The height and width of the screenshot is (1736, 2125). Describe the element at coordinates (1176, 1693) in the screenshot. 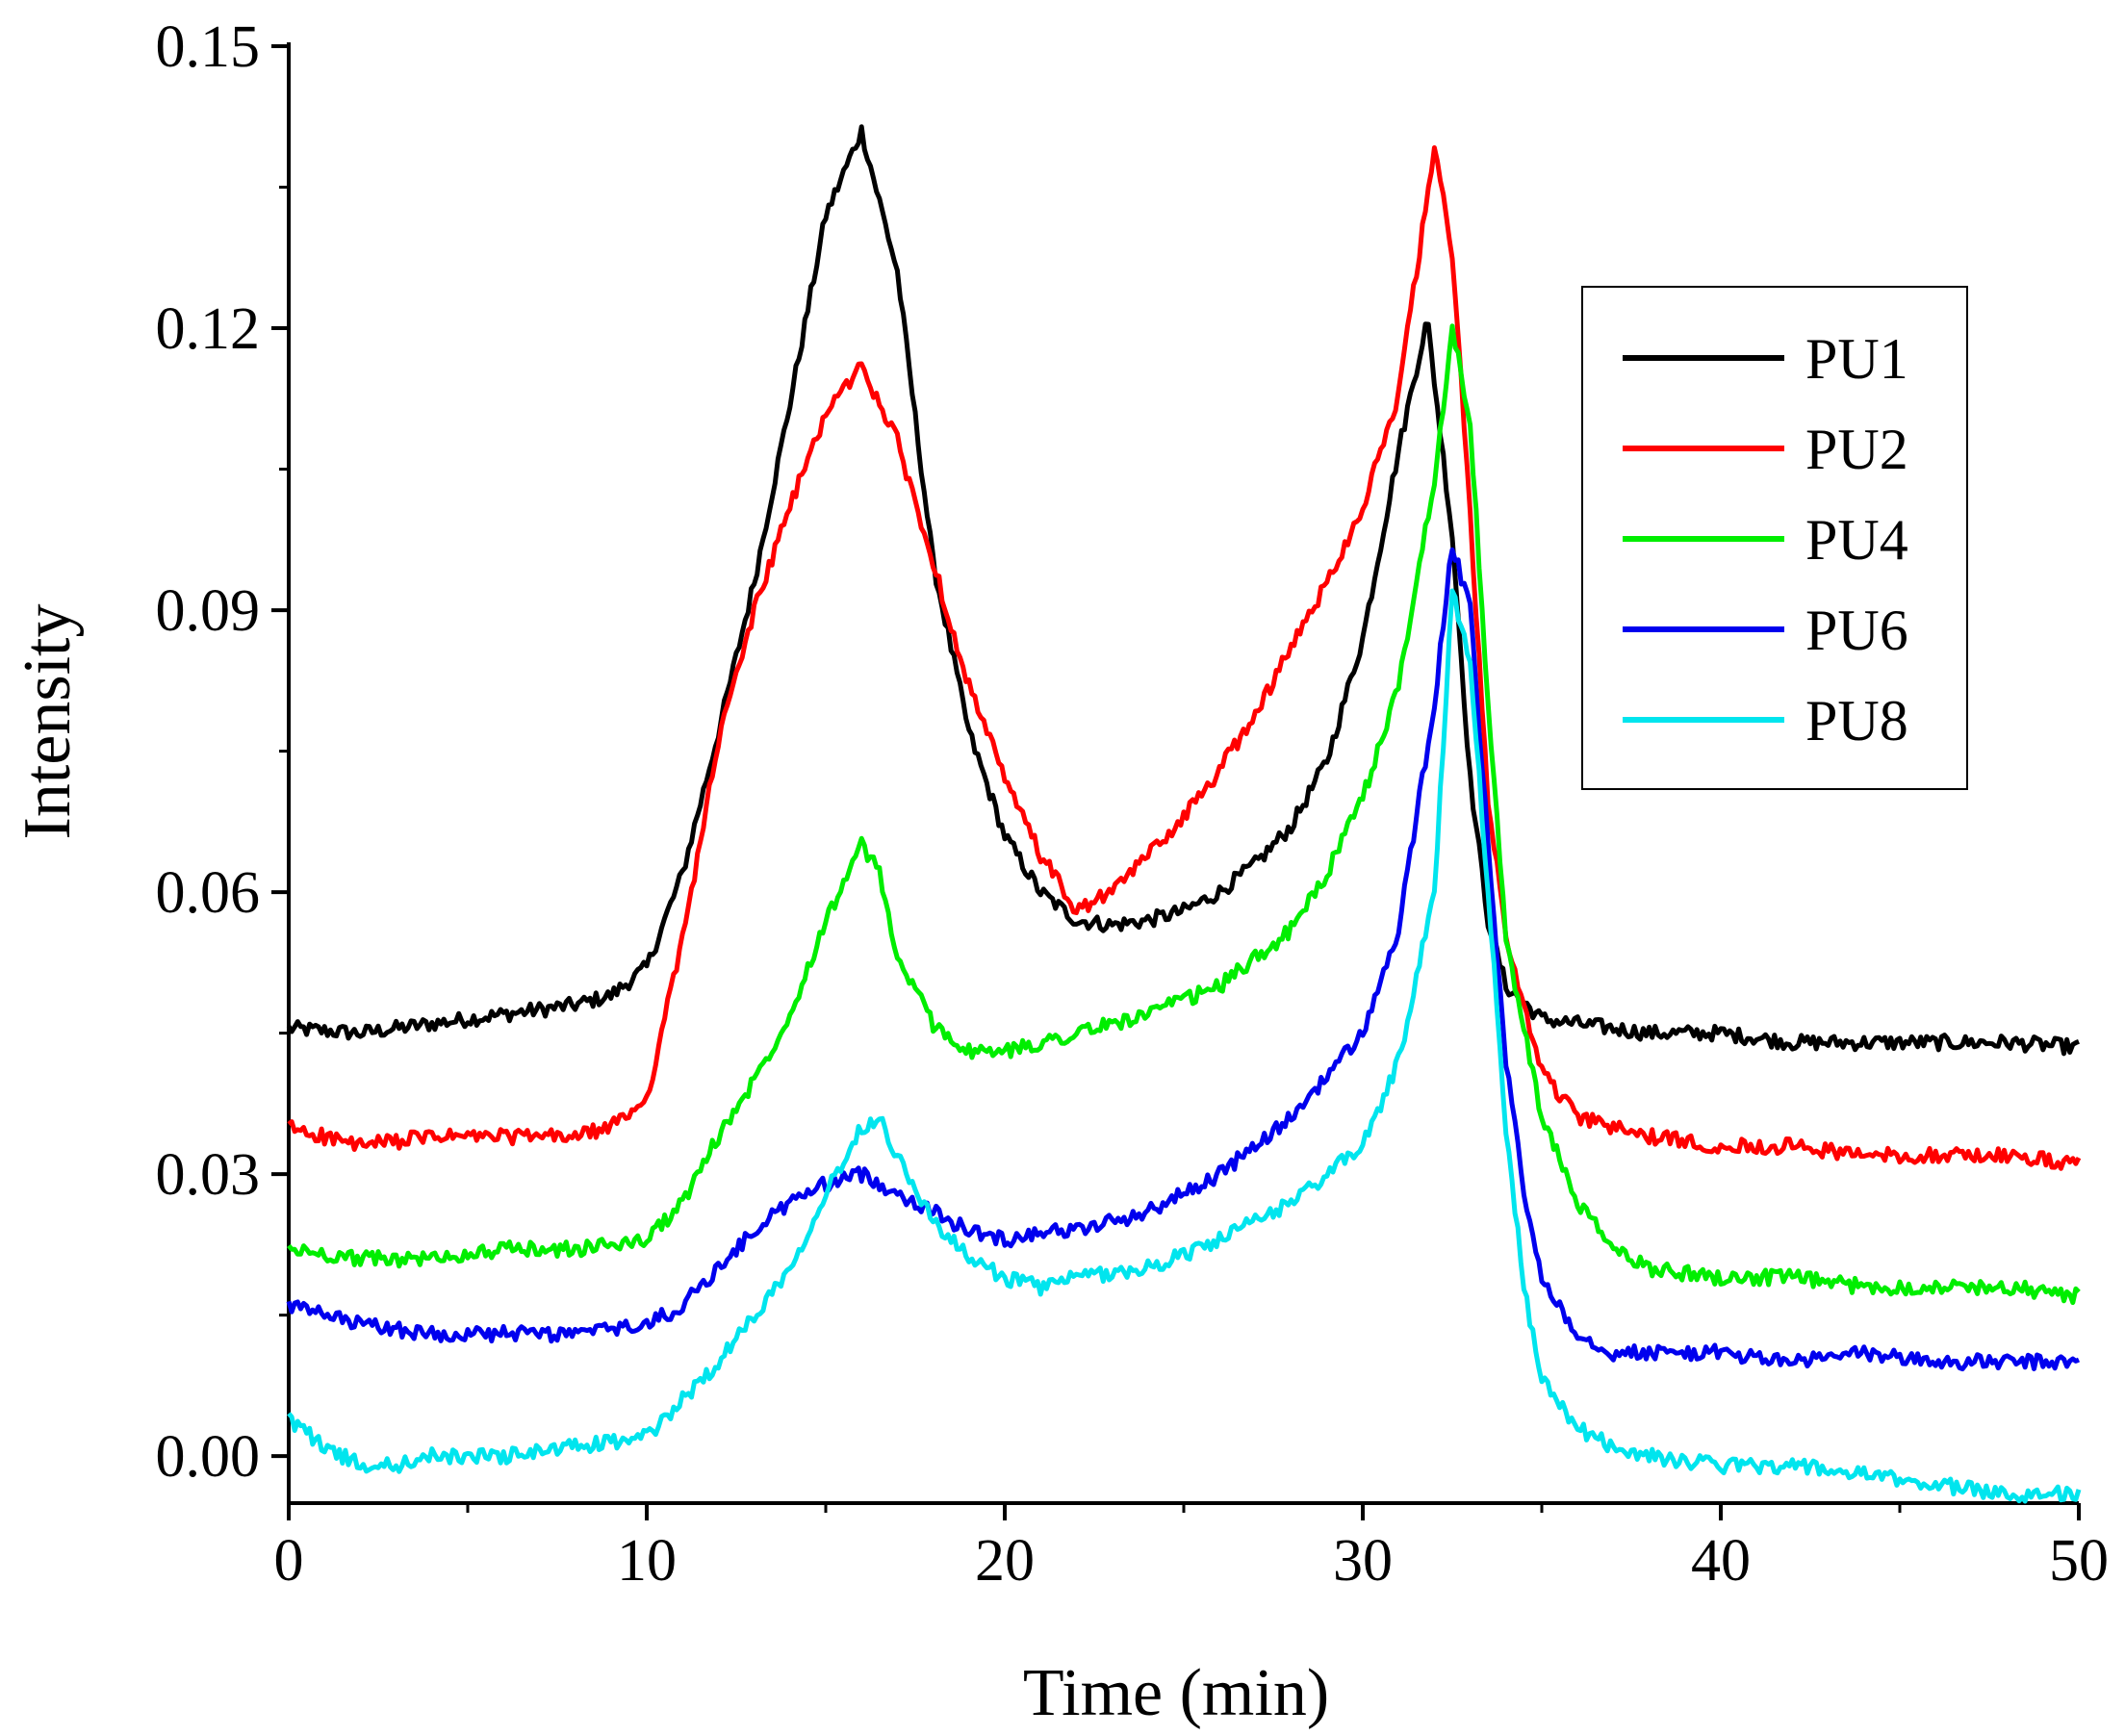

I see `x-axis-title: Time (min)` at that location.